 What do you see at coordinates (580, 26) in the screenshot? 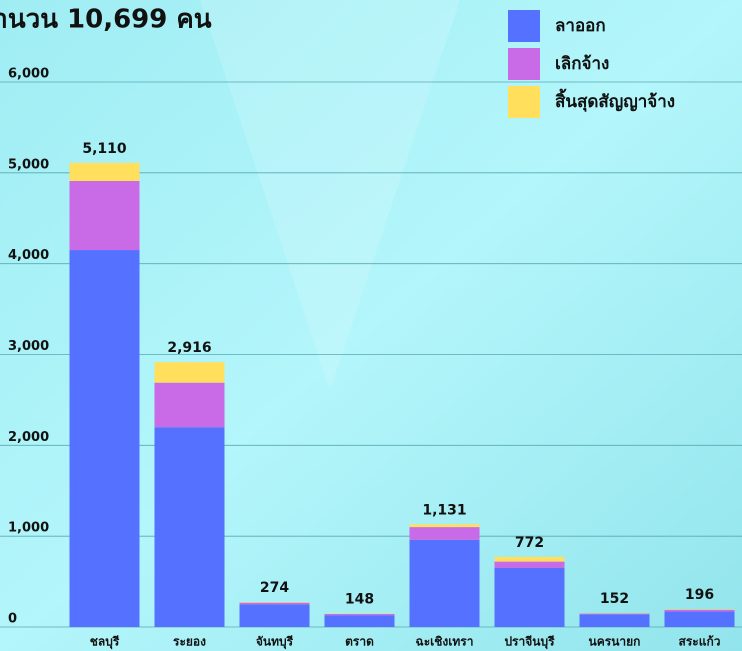
I see `legend-label: ลาออก` at bounding box center [580, 26].